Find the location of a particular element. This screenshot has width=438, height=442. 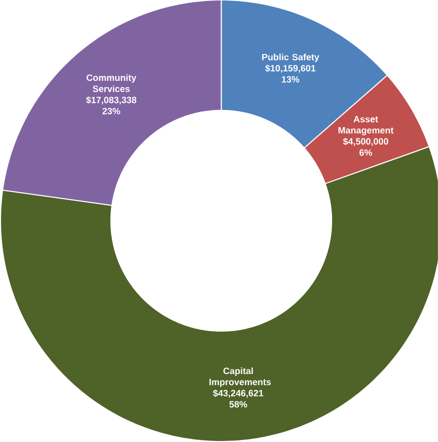

data-label: $43,246,621 58% is located at coordinates (238, 399).